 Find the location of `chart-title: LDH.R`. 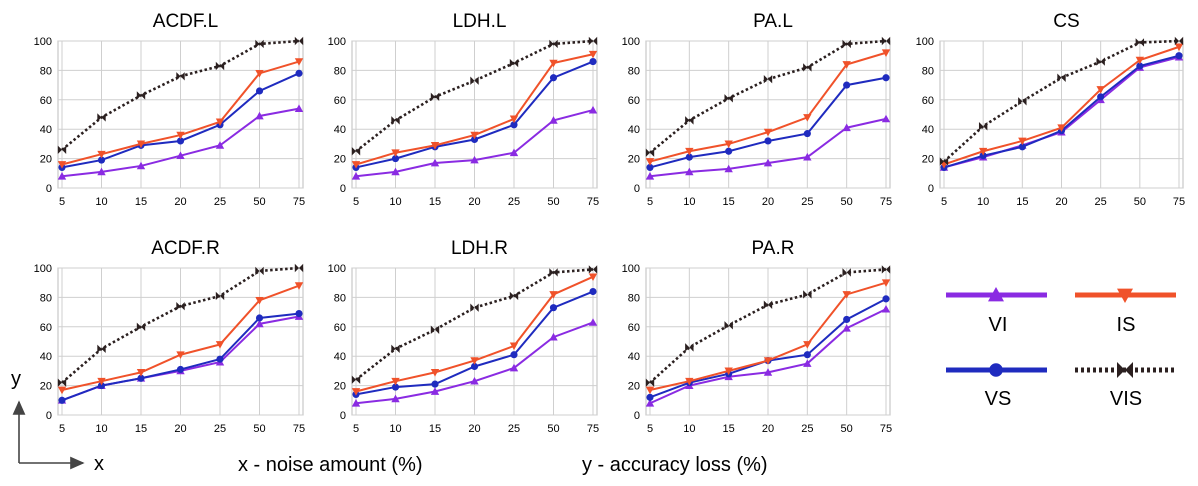

chart-title: LDH.R is located at coordinates (479, 248).